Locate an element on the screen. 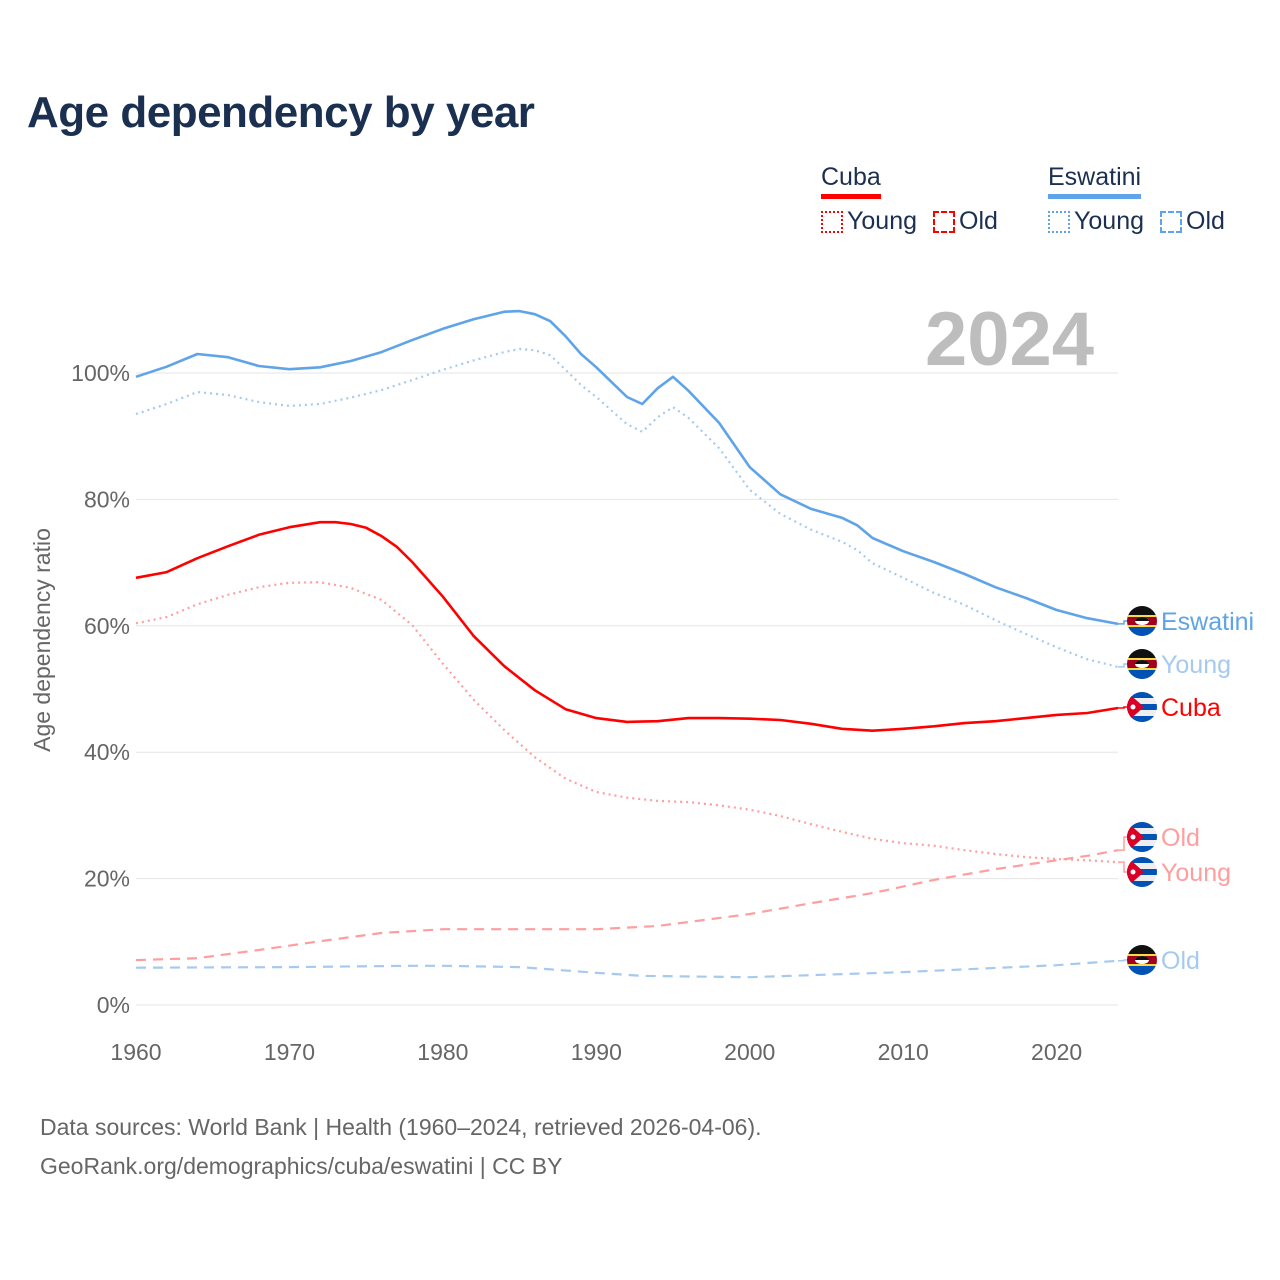  end-label-eswatini: Eswatini is located at coordinates (1207, 622).